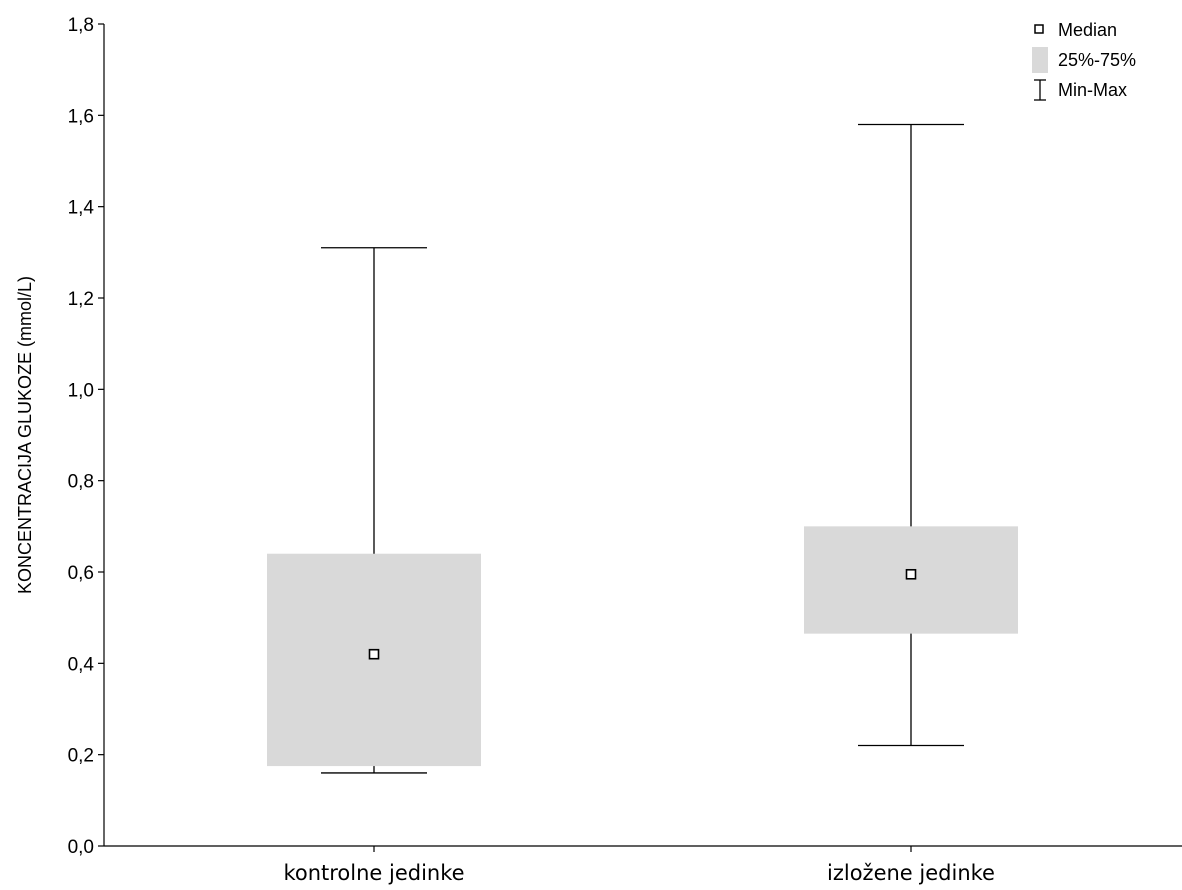 This screenshot has height=890, width=1182. I want to click on y-tick-label: 1,6, so click(81, 116).